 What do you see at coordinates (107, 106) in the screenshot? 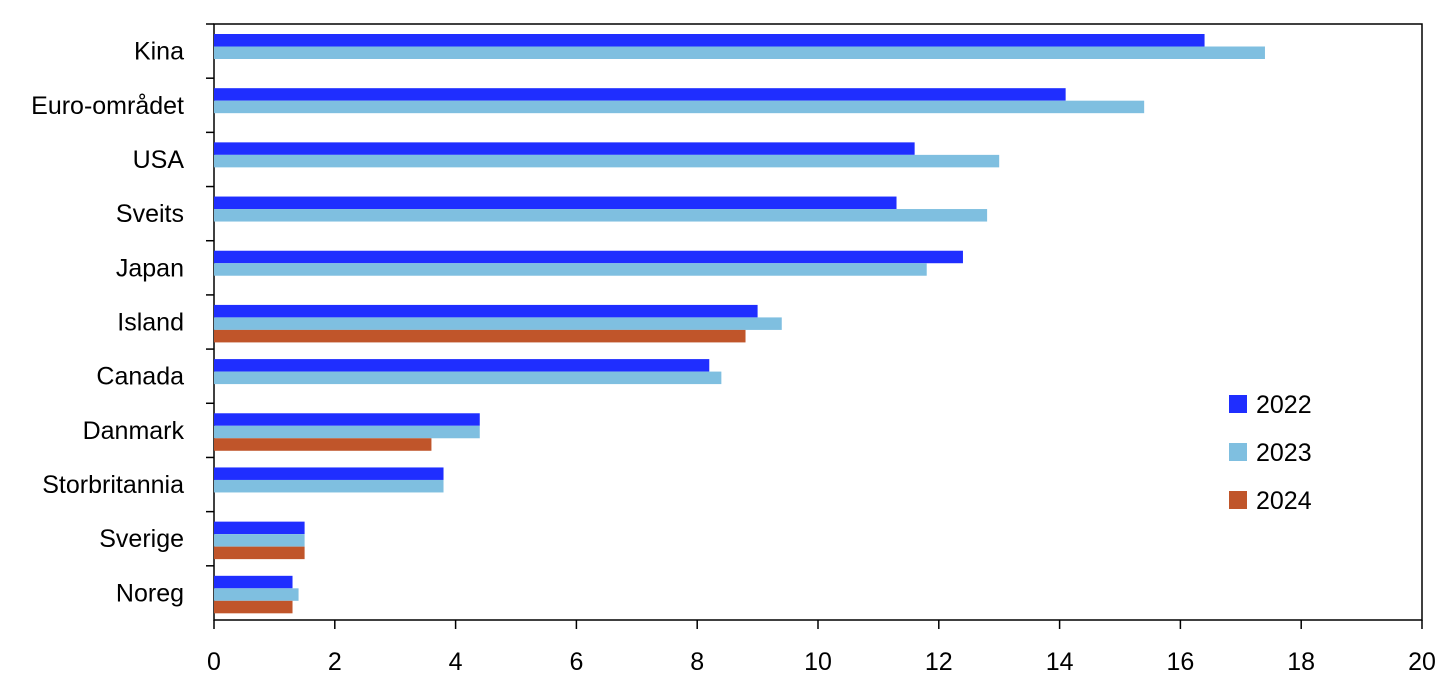
I see `category-label: Euro-området` at bounding box center [107, 106].